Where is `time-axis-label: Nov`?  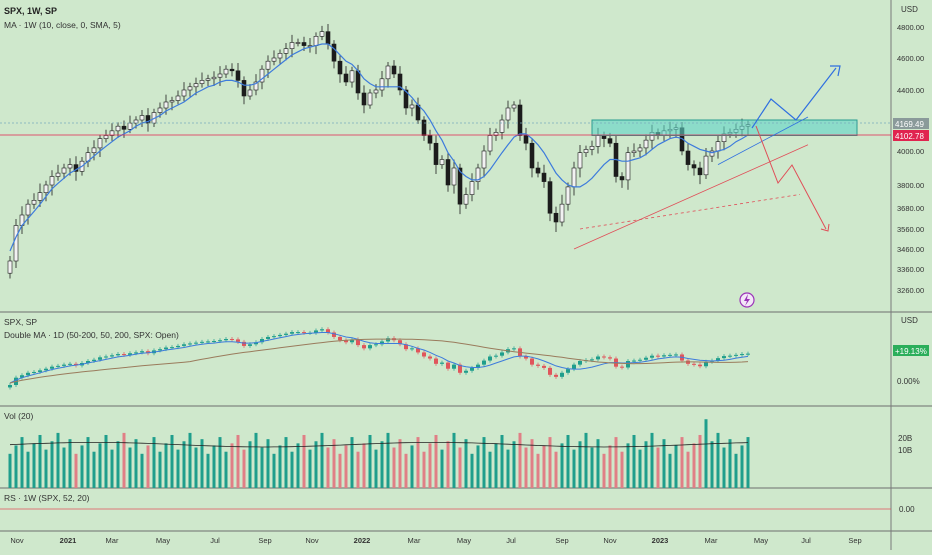
time-axis-label: Nov is located at coordinates (17, 540).